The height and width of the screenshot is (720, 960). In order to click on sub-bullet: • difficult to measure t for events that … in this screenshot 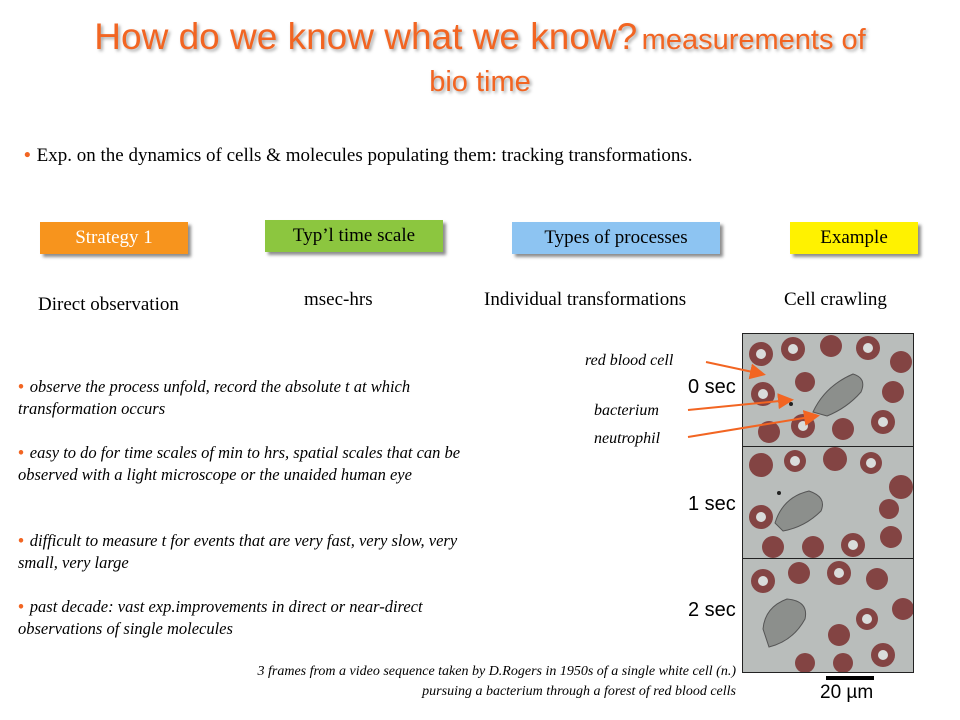, I will do `click(240, 552)`.